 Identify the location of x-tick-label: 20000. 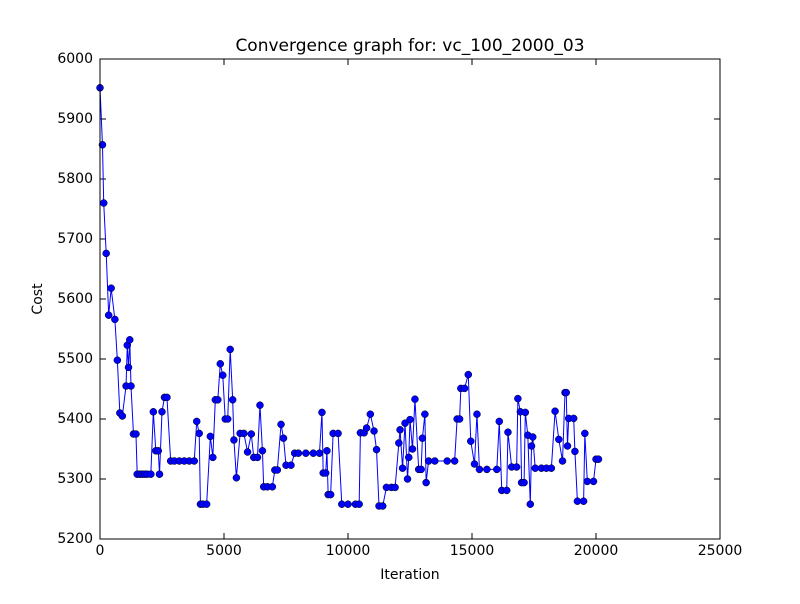
(596, 551).